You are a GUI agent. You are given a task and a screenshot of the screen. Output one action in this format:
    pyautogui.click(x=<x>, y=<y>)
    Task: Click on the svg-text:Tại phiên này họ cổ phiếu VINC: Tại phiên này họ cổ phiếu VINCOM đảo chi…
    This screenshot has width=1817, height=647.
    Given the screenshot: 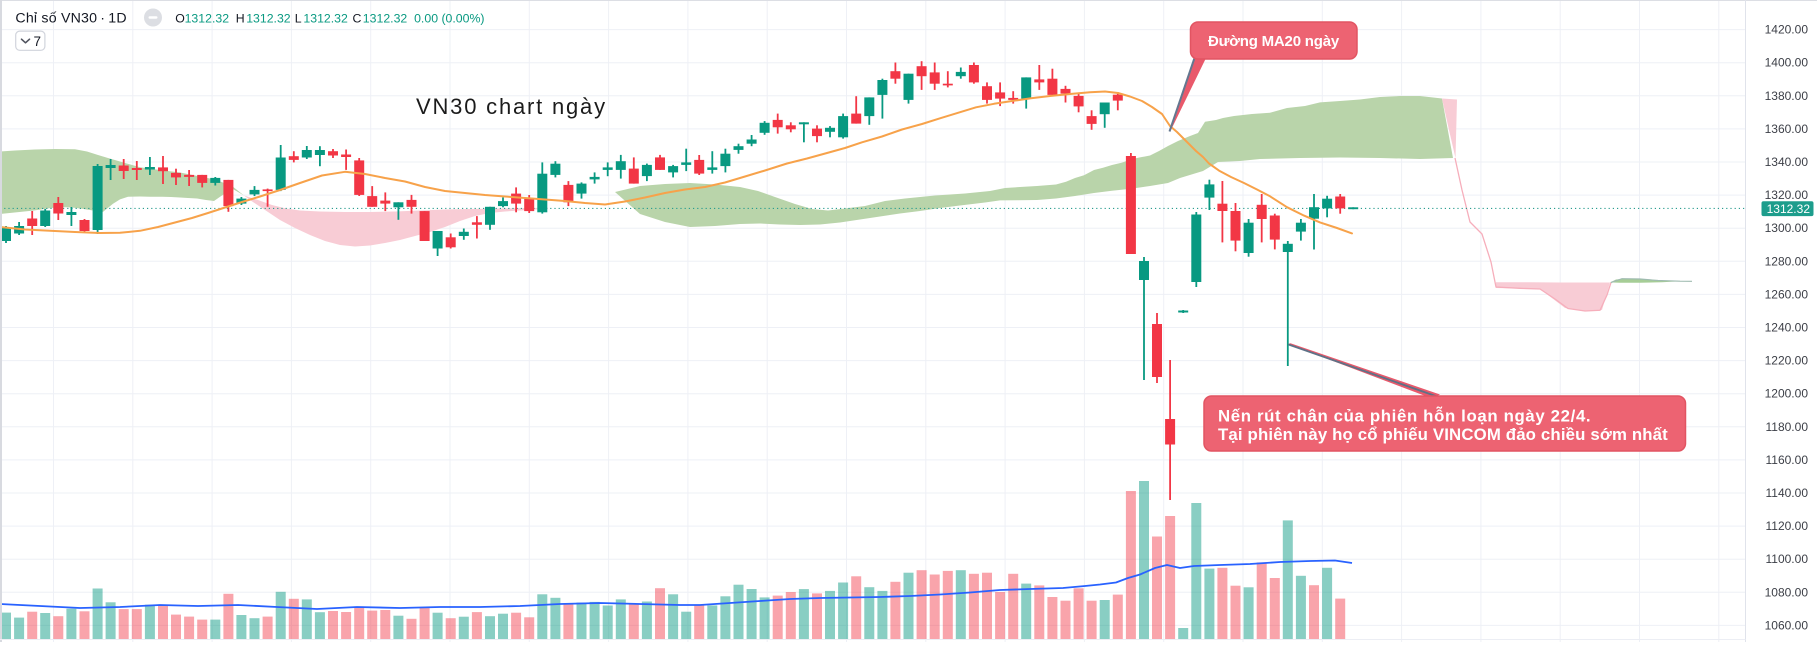 What is the action you would take?
    pyautogui.click(x=1443, y=434)
    